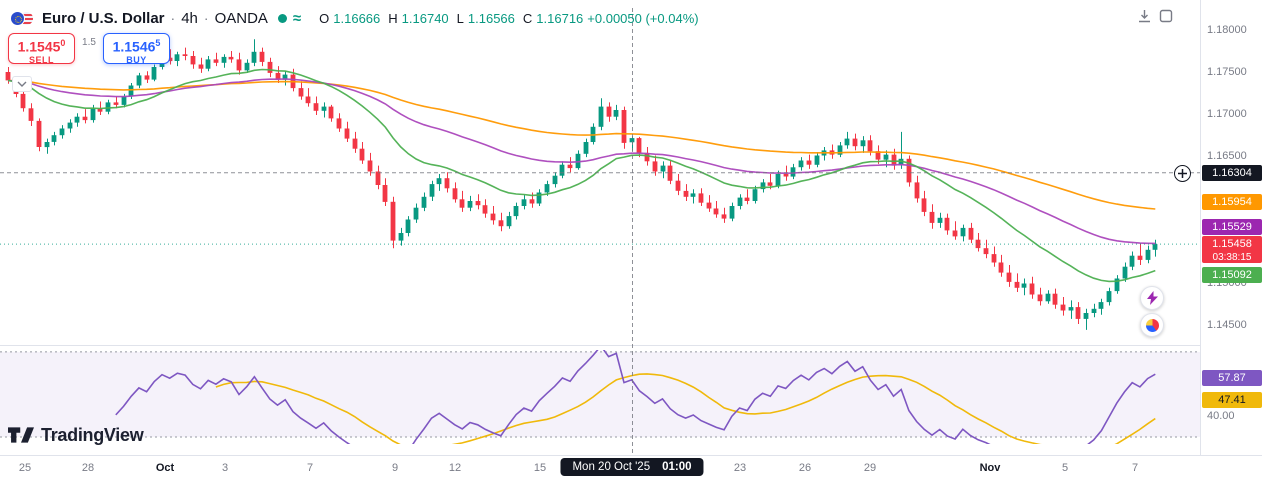  Describe the element at coordinates (990, 468) in the screenshot. I see `time-axis-tick: Nov` at that location.